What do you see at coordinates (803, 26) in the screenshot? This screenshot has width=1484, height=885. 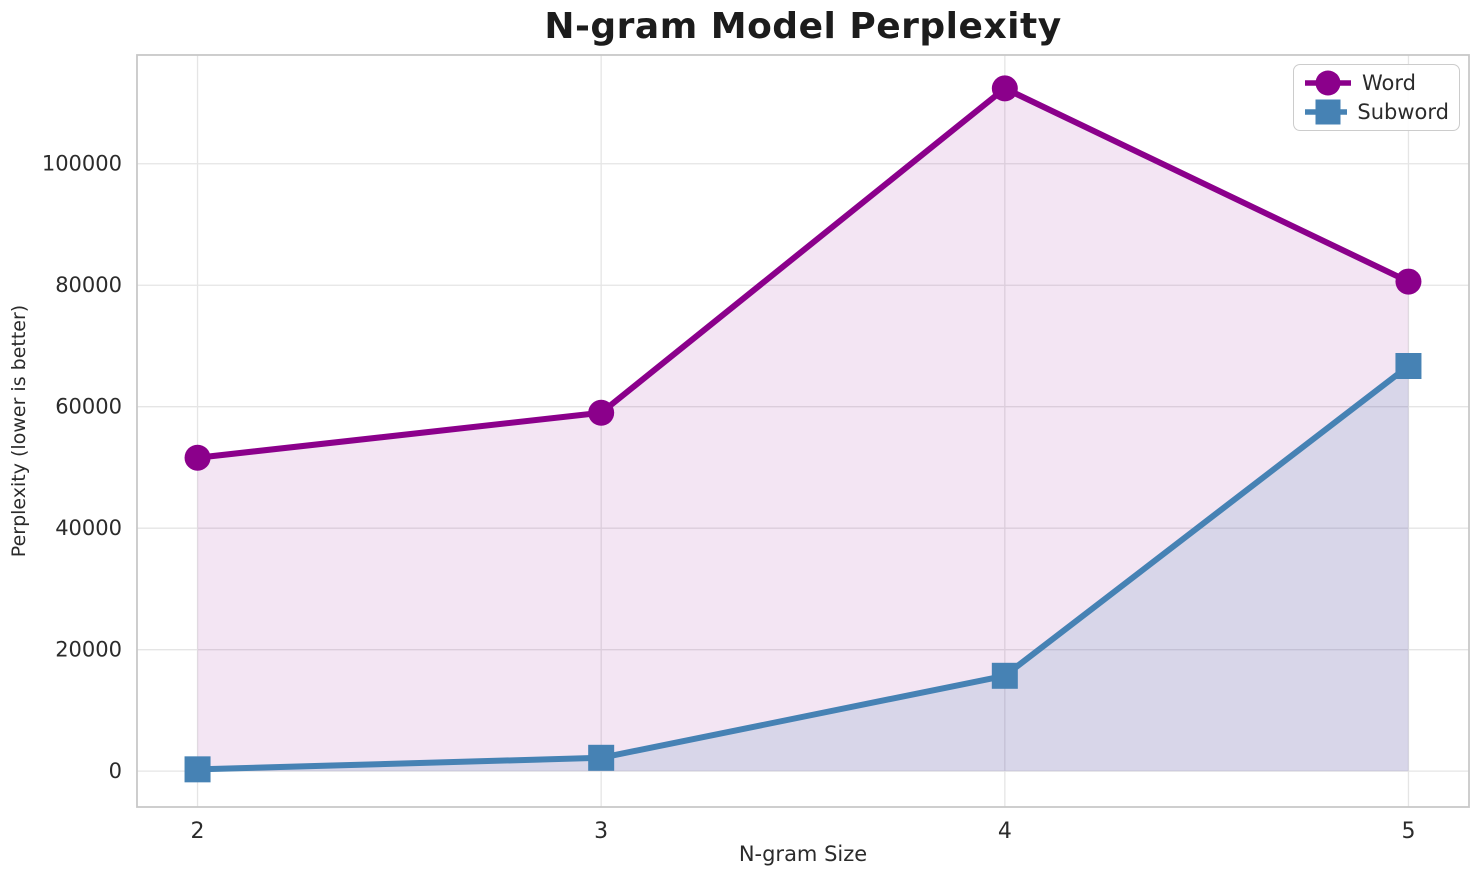 I see `chart-title: N-gram Model Perplexity` at bounding box center [803, 26].